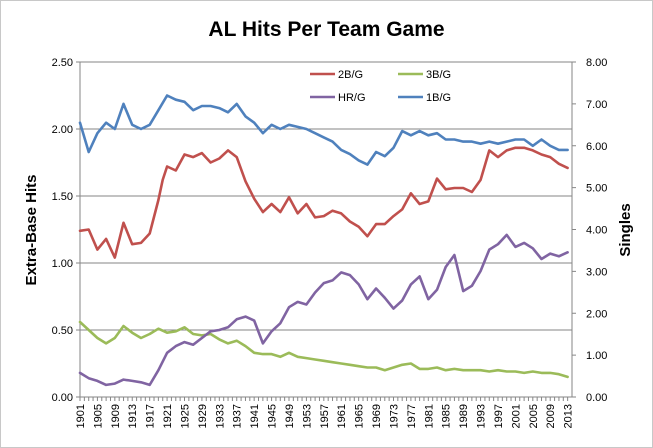 The image size is (653, 448). What do you see at coordinates (438, 75) in the screenshot?
I see `legend-label: 3B/G` at bounding box center [438, 75].